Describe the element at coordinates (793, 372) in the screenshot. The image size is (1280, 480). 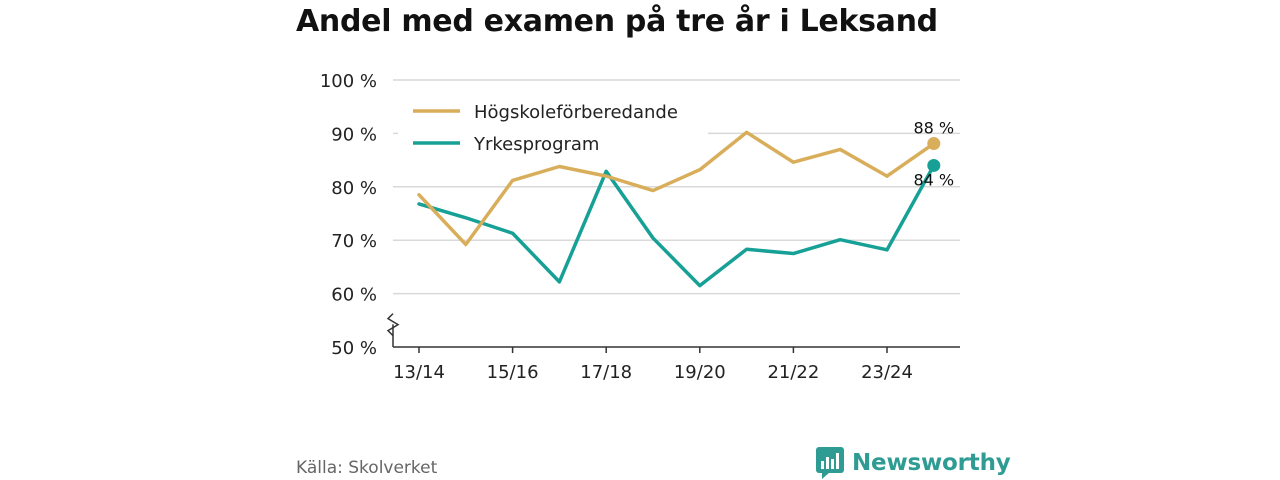
I see `x-tick-label: 21/22` at that location.